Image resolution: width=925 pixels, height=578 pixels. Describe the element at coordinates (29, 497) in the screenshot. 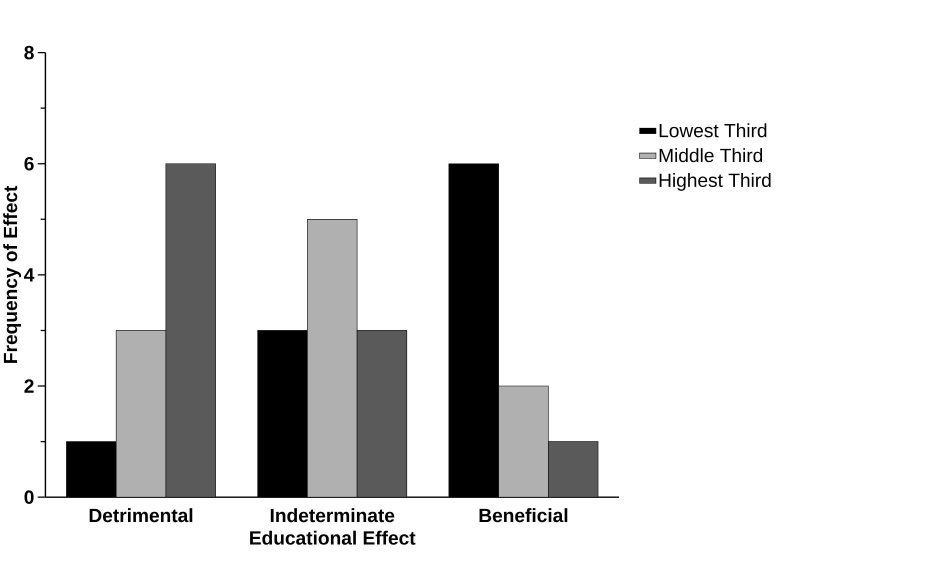

I see `y-tick-label: 0` at that location.